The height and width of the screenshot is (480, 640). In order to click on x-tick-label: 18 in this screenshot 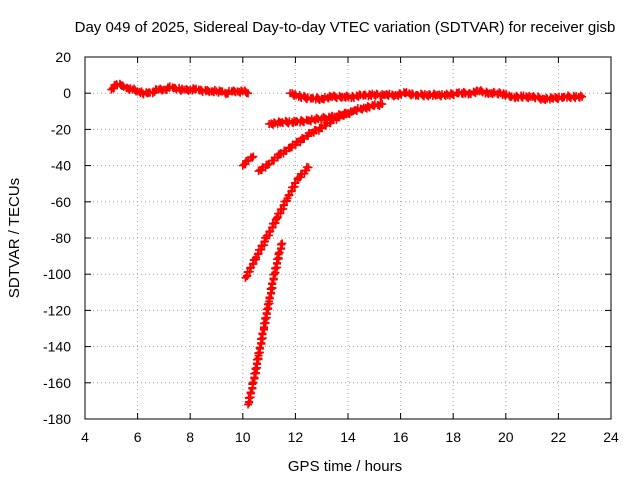, I will do `click(453, 437)`.